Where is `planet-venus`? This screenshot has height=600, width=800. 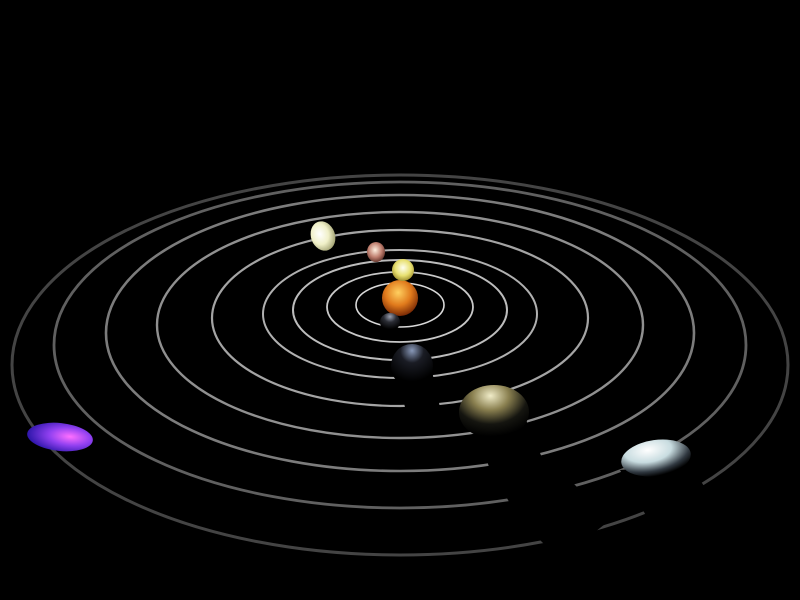
planet-venus is located at coordinates (403, 270).